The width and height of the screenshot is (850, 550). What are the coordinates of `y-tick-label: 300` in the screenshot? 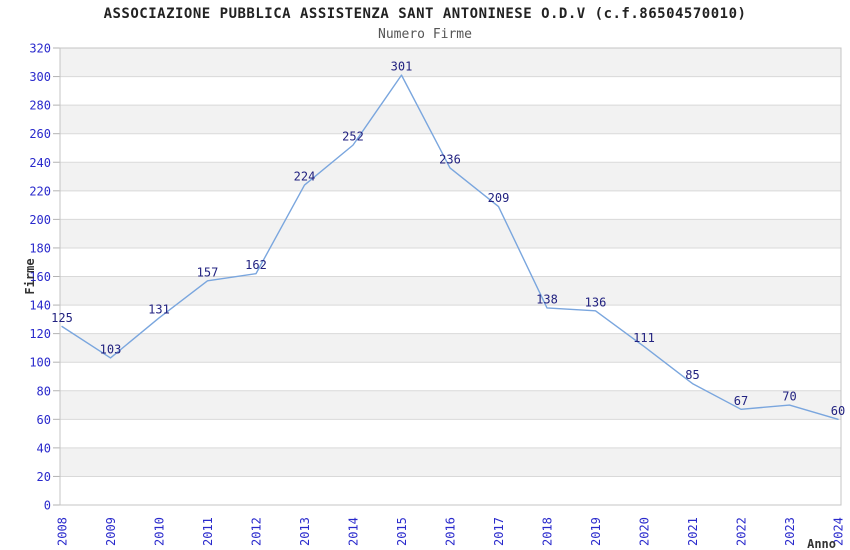 It's located at (40, 77).